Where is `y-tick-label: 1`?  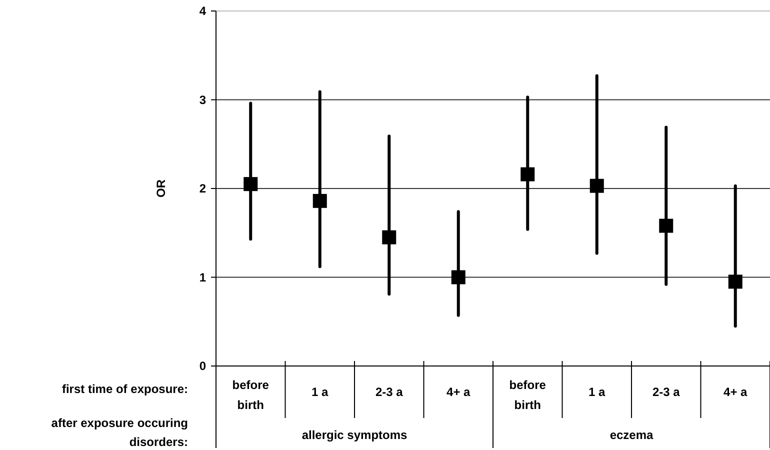
y-tick-label: 1 is located at coordinates (202, 277).